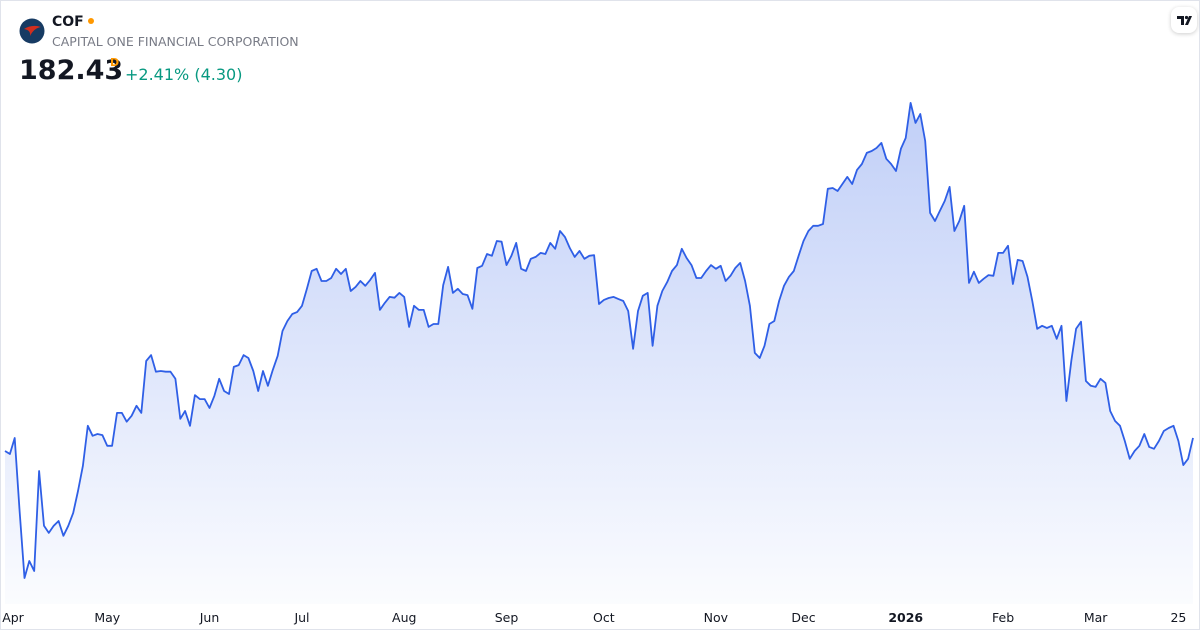  What do you see at coordinates (507, 617) in the screenshot?
I see `x-tick-label: Sep` at bounding box center [507, 617].